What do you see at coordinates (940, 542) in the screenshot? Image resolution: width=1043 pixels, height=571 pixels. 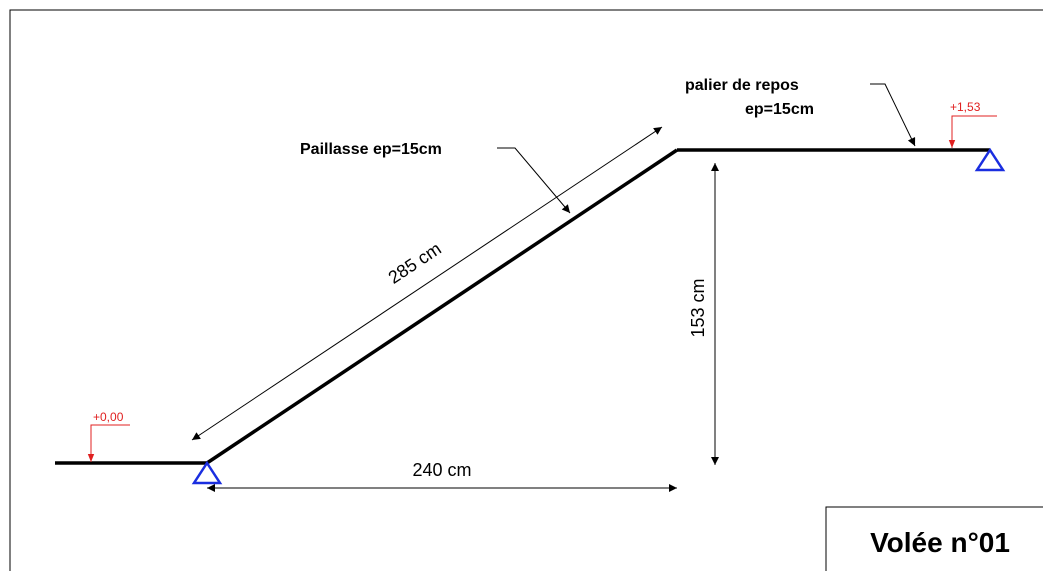 I see `title: Volée n°01` at bounding box center [940, 542].